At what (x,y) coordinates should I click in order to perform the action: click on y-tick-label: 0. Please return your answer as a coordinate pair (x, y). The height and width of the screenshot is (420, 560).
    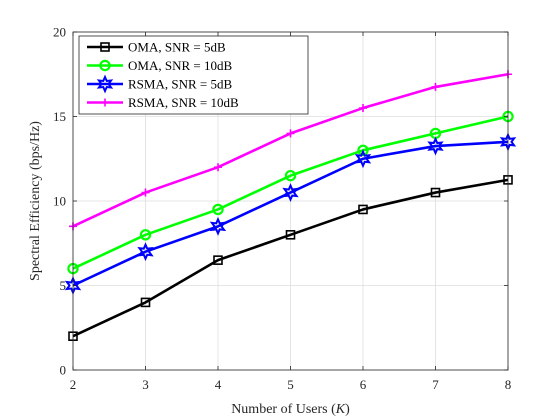
    Looking at the image, I should click on (63, 370).